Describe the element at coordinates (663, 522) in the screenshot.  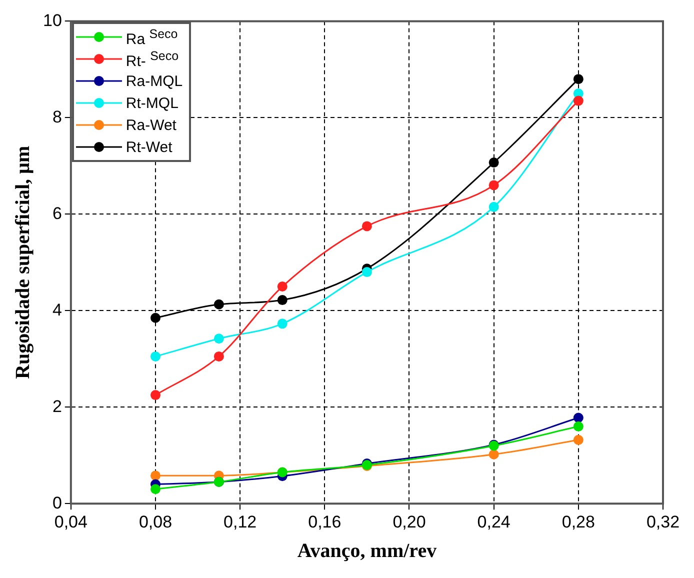
I see `x-tick-label: 0,32` at that location.